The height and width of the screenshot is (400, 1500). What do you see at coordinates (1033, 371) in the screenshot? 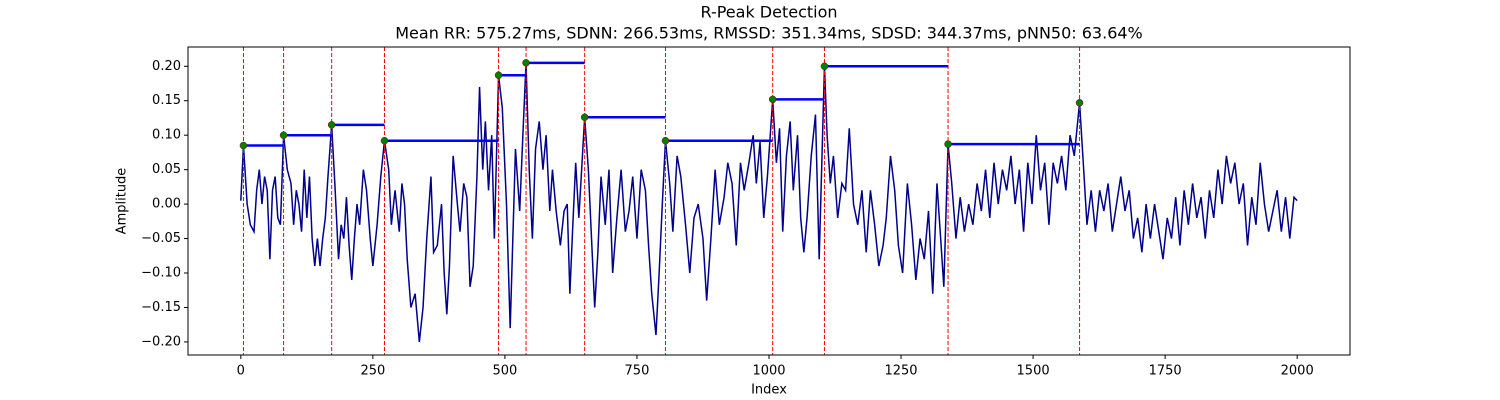
I see `x-tick-label: 1500` at bounding box center [1033, 371].